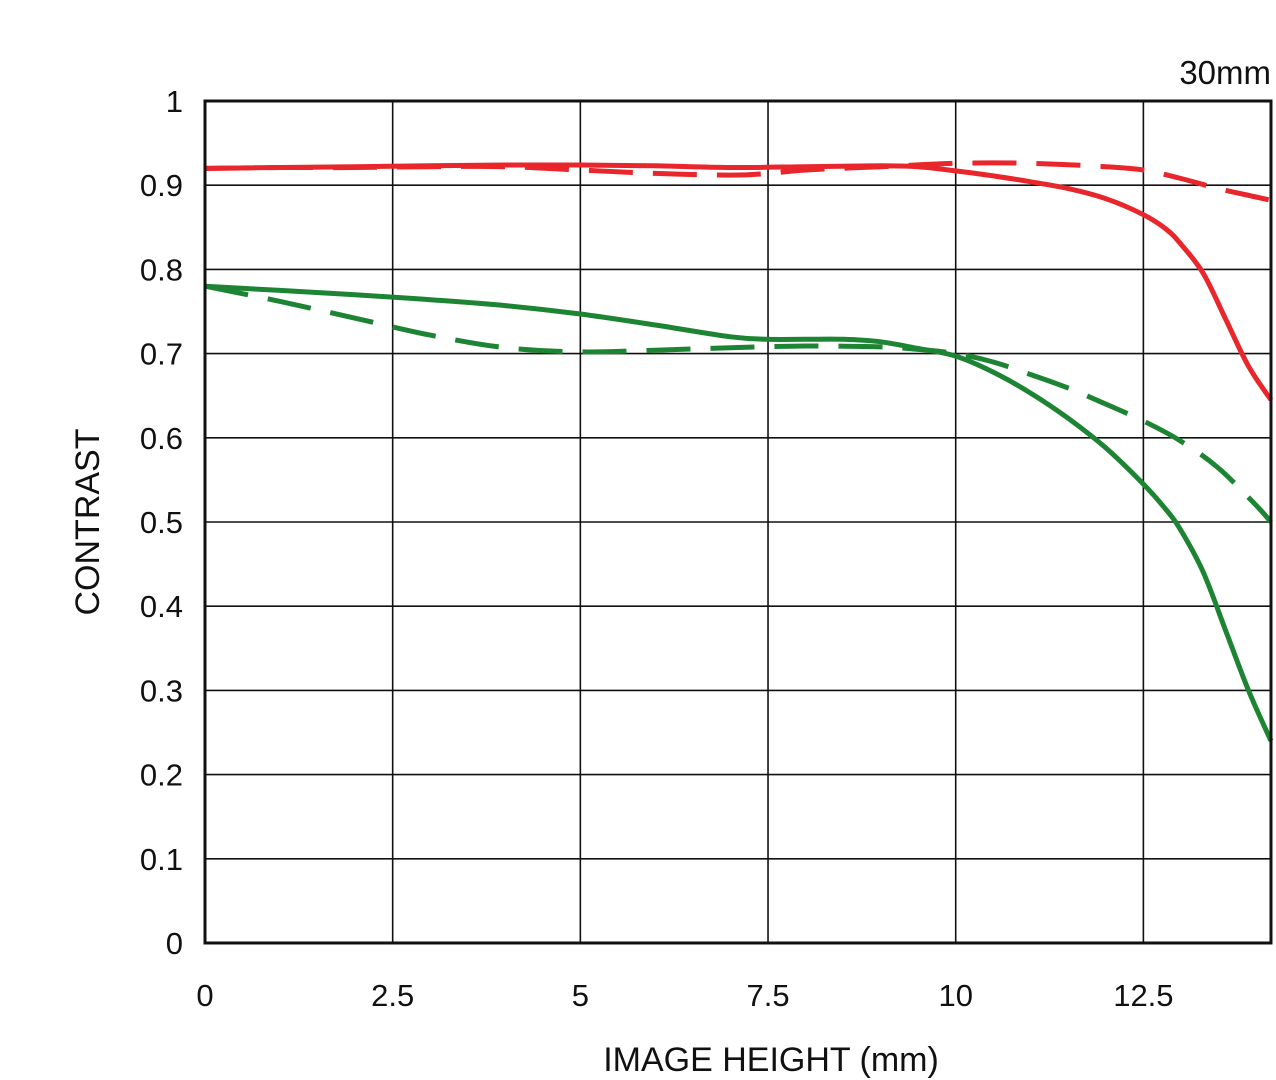  I want to click on y-tick-label: 1, so click(174, 101).